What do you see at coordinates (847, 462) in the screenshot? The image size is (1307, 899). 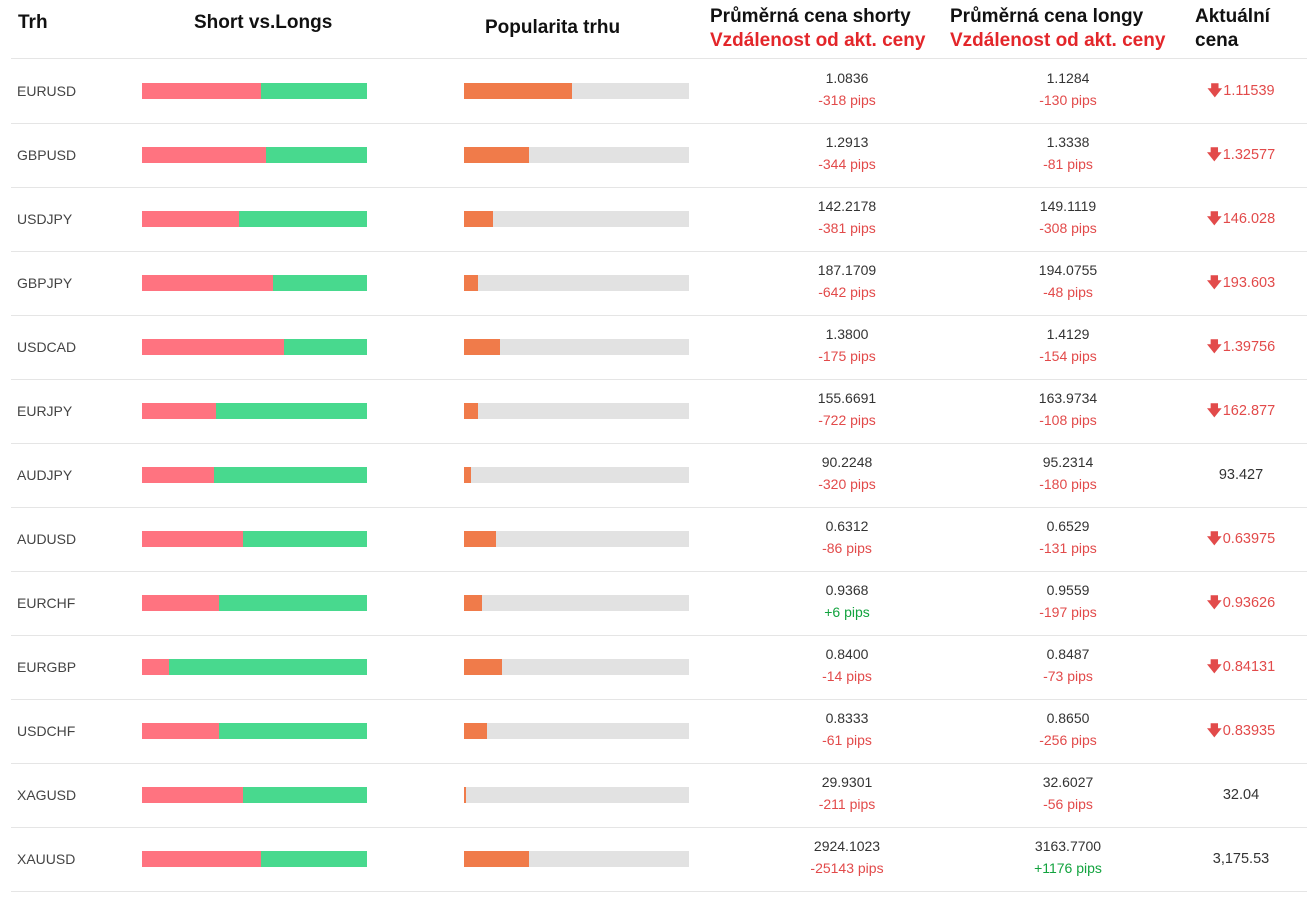 I see `avg-short-price: 90.2248` at bounding box center [847, 462].